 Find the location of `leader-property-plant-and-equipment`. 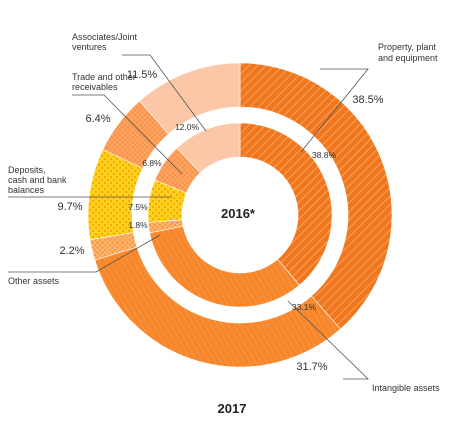

leader-property-plant-and-equipment is located at coordinates (334, 110).